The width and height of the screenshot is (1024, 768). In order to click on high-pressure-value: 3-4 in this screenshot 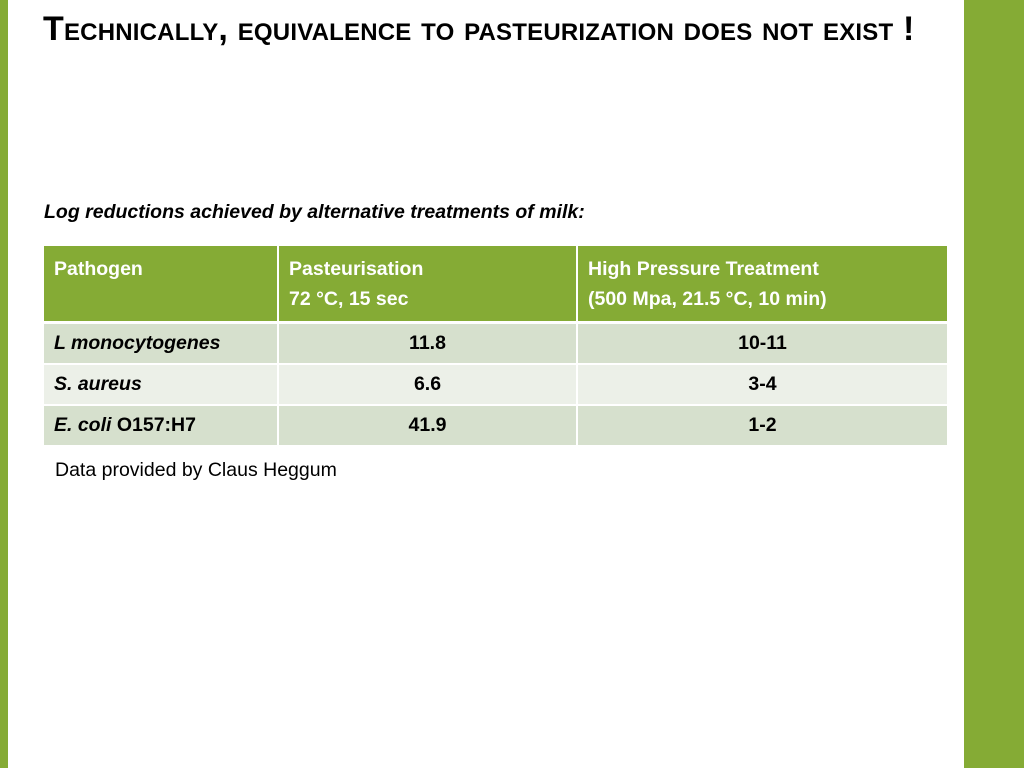, I will do `click(762, 384)`.